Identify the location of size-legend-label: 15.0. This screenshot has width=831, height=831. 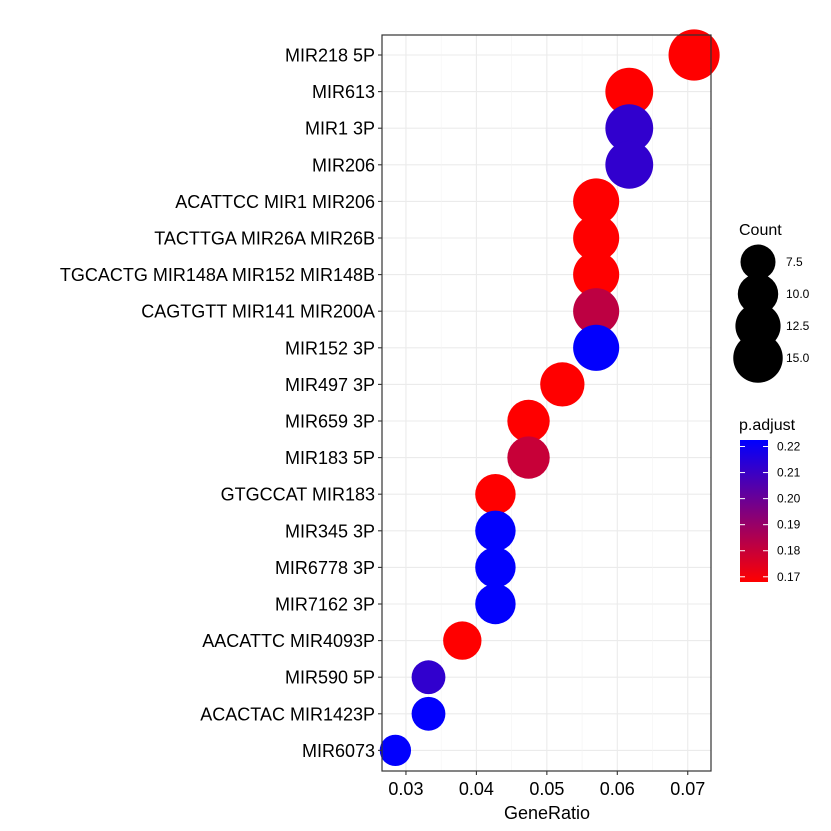
(798, 358).